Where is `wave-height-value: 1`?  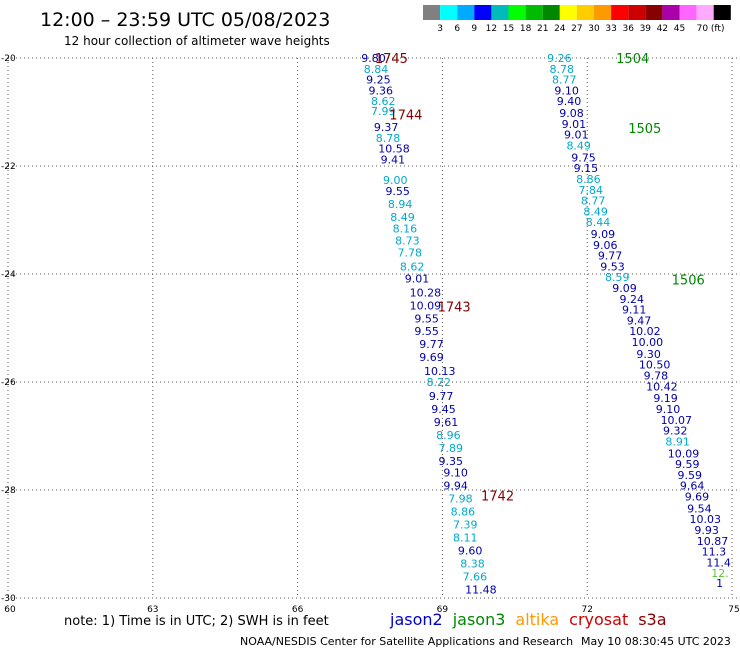
wave-height-value: 1 is located at coordinates (719, 583).